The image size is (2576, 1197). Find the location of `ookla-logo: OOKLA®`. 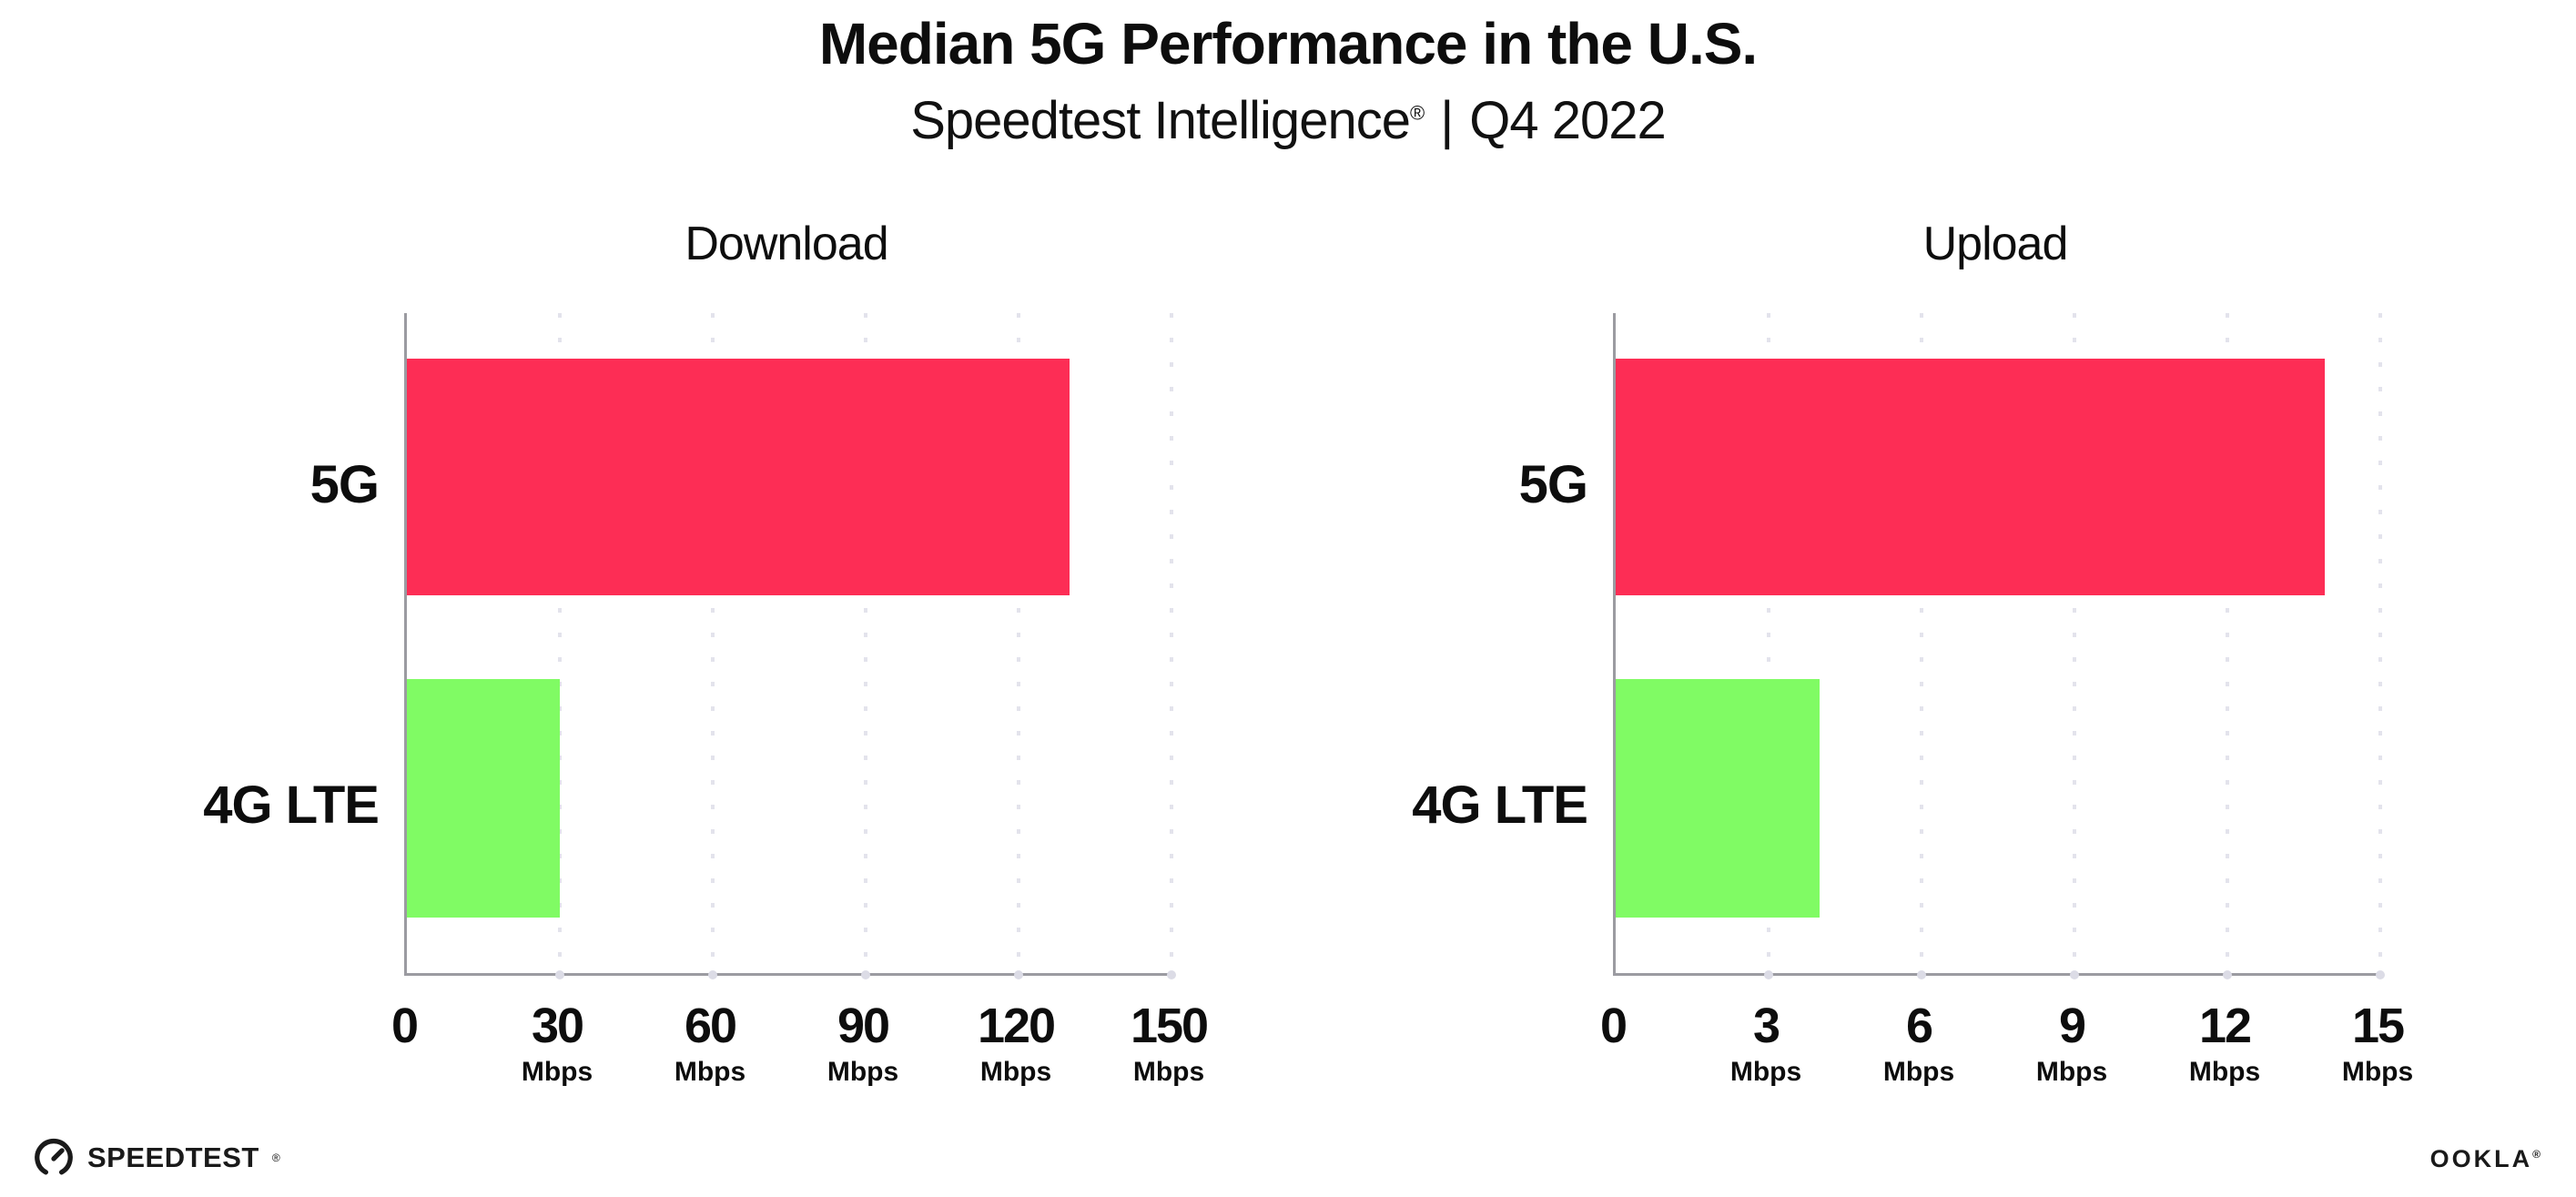

ookla-logo: OOKLA® is located at coordinates (2486, 1159).